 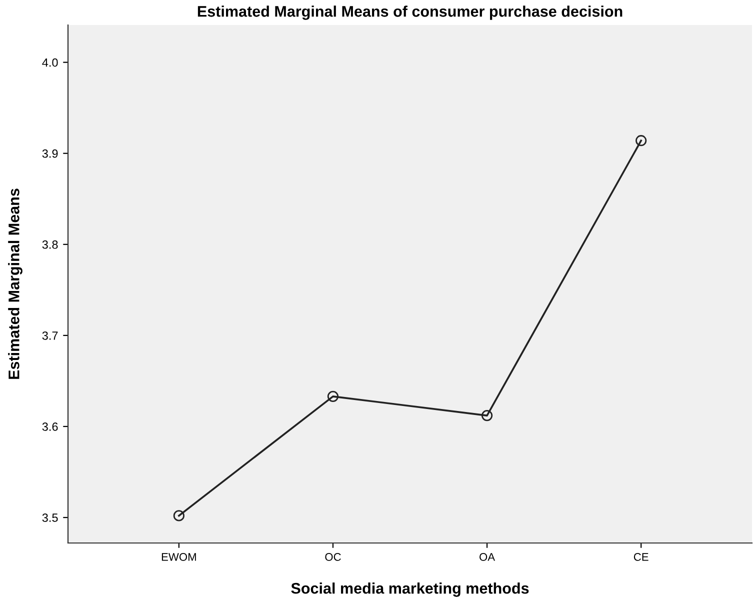 I want to click on x-tick-label: OA, so click(x=488, y=557).